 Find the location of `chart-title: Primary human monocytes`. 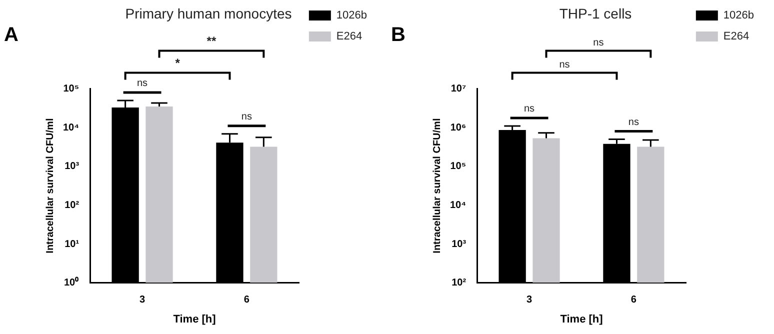

chart-title: Primary human monocytes is located at coordinates (208, 13).